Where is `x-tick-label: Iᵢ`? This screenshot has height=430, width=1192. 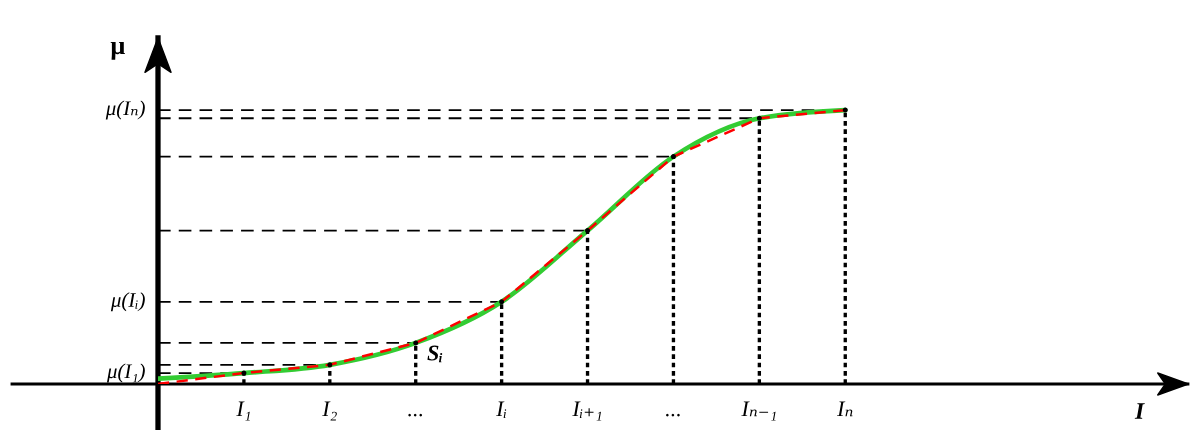
x-tick-label: Iᵢ is located at coordinates (501, 410).